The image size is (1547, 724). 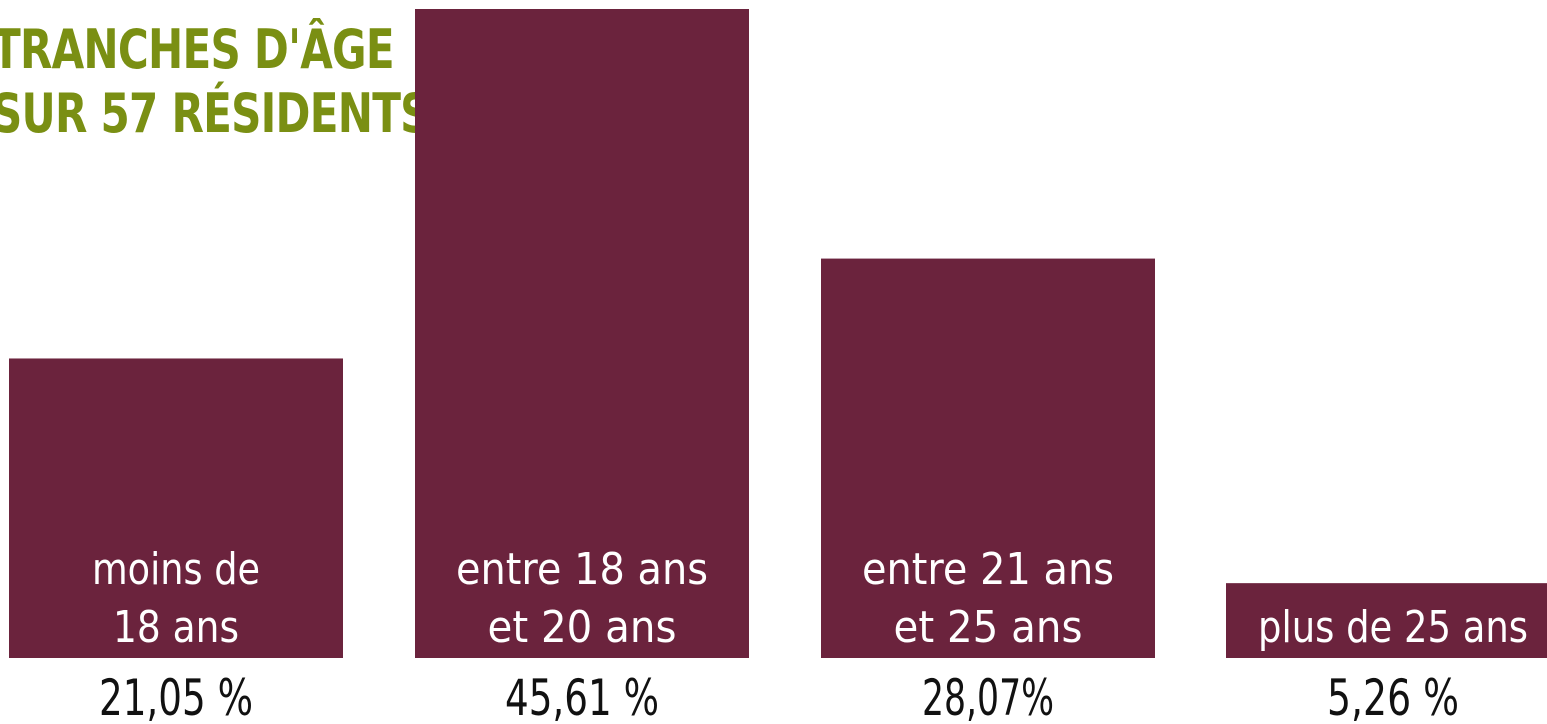 I want to click on value-label-4: 5,26 %, so click(x=1393, y=696).